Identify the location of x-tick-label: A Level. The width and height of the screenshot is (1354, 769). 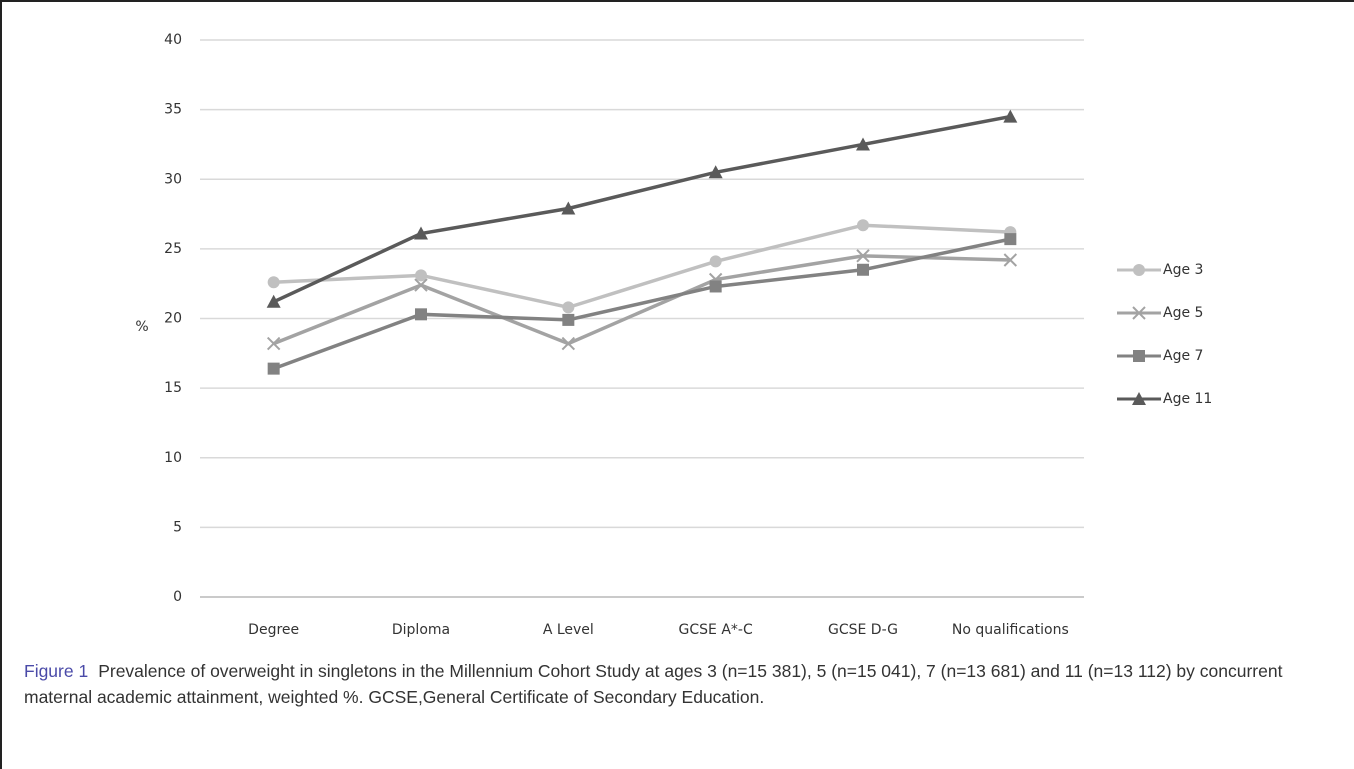
(568, 630).